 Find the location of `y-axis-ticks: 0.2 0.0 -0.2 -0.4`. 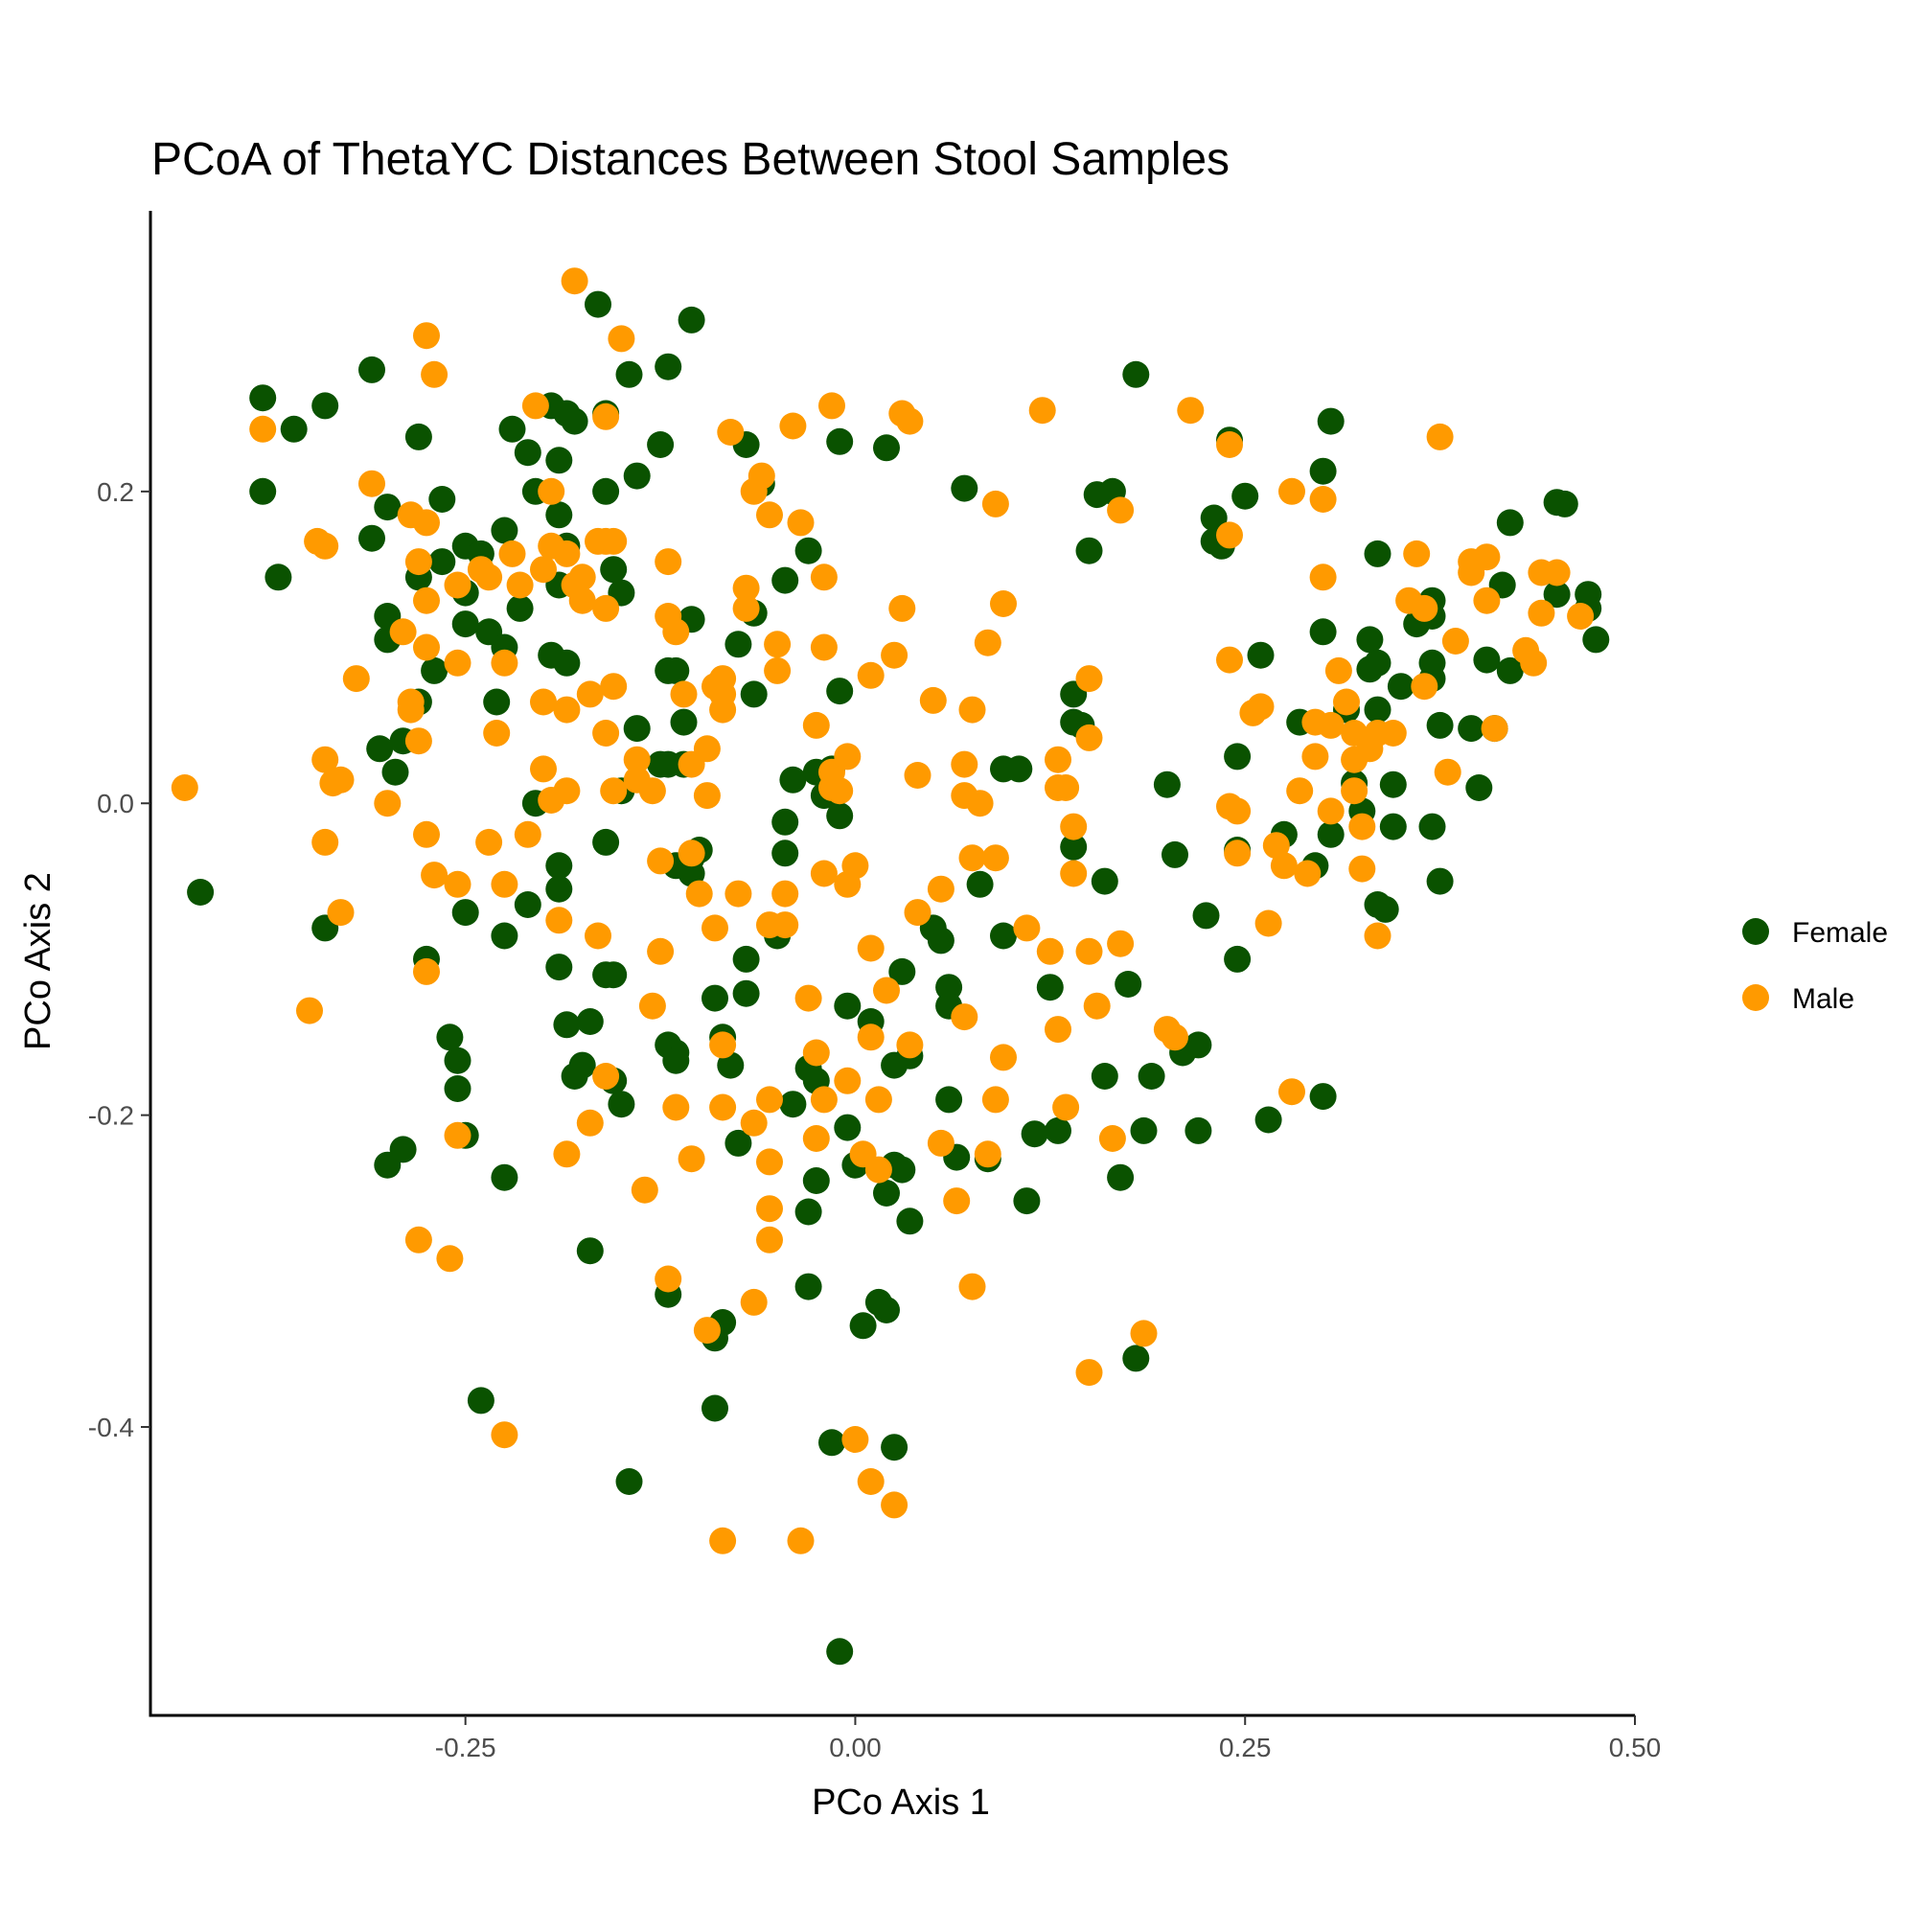

y-axis-ticks: 0.2 0.0 -0.2 -0.4 is located at coordinates (119, 959).